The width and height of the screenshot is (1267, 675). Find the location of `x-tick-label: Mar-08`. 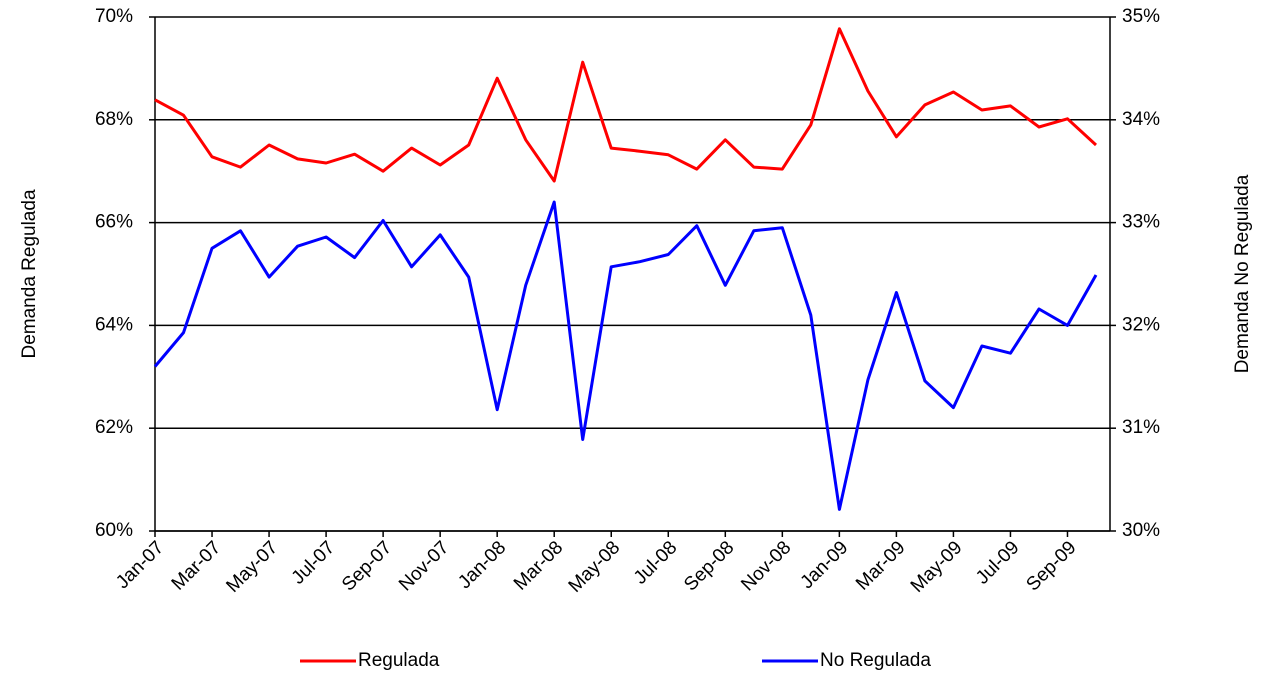

x-tick-label: Mar-08 is located at coordinates (538, 565).